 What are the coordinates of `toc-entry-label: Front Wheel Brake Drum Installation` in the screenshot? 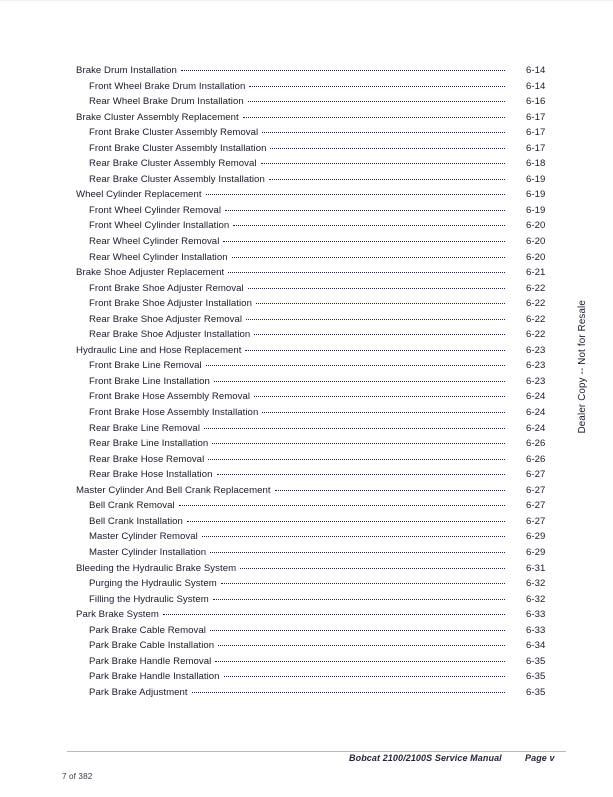 It's located at (167, 86).